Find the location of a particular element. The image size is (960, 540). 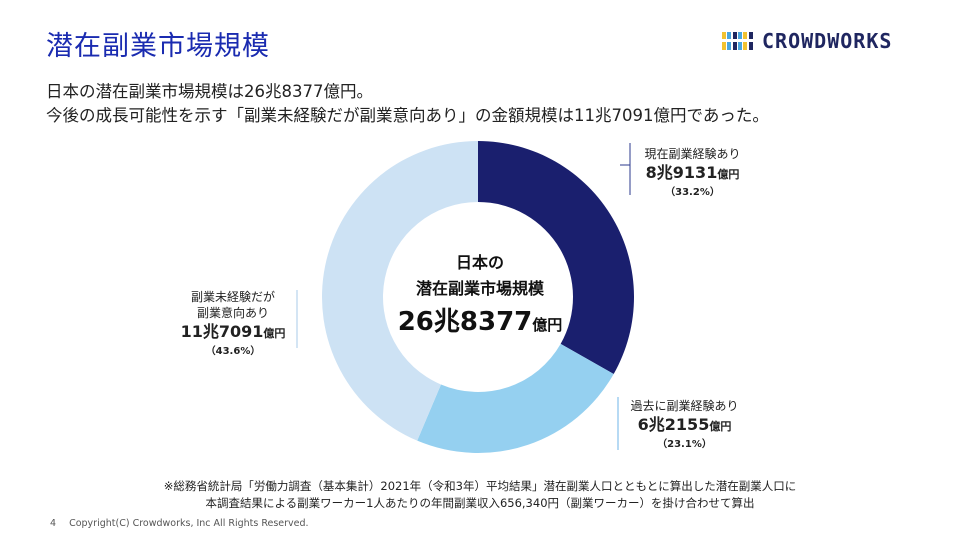

crowdworks-logo-icon is located at coordinates (737, 41).